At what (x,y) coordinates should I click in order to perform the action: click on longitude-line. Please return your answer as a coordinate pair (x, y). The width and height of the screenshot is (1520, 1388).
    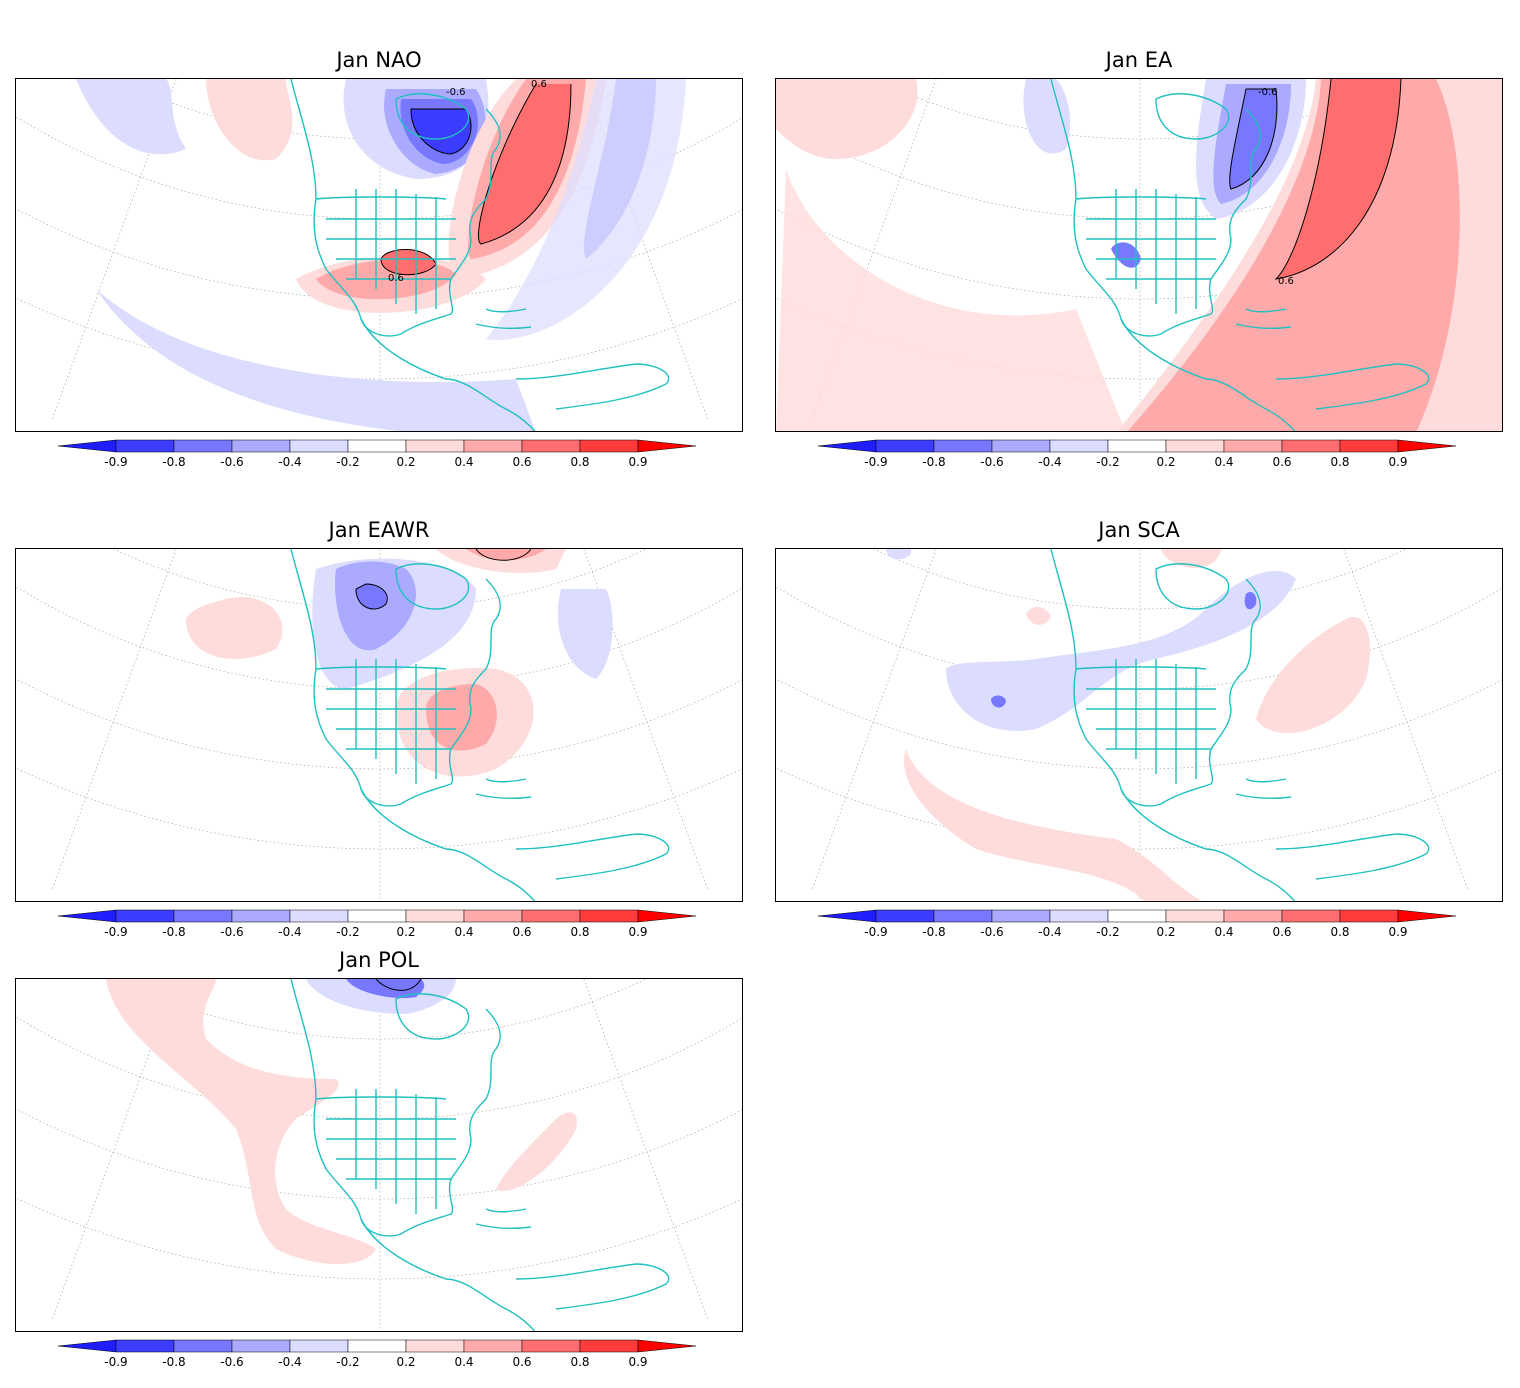
    Looking at the image, I should click on (861, 636).